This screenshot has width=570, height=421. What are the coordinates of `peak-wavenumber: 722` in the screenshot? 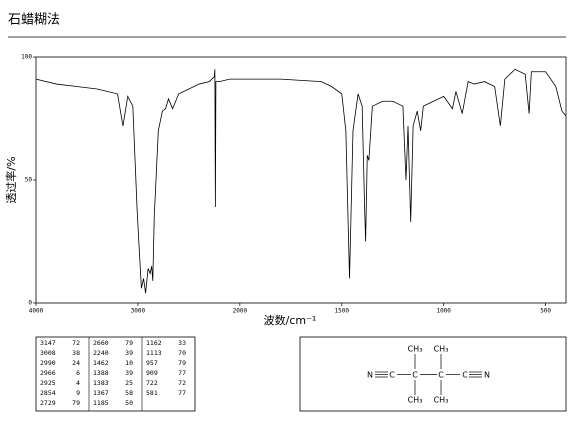 It's located at (152, 383).